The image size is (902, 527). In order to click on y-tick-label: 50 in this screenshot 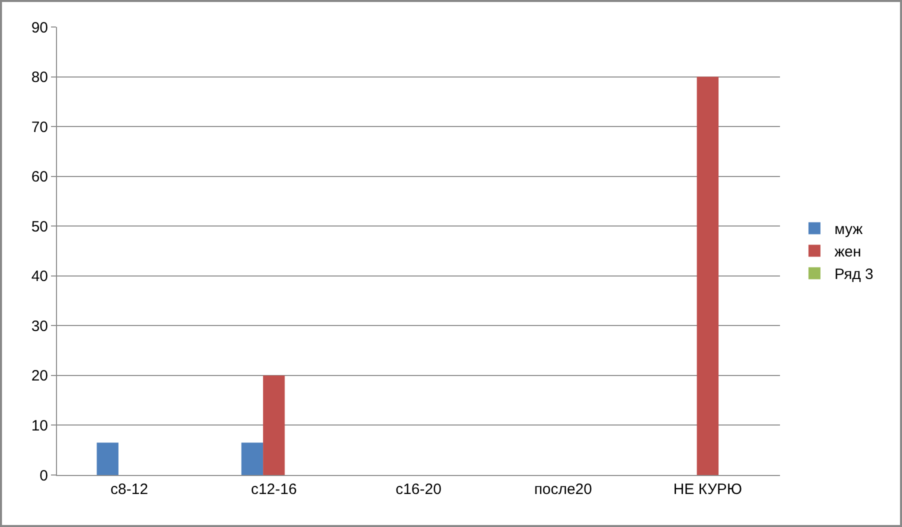, I will do `click(39, 227)`.